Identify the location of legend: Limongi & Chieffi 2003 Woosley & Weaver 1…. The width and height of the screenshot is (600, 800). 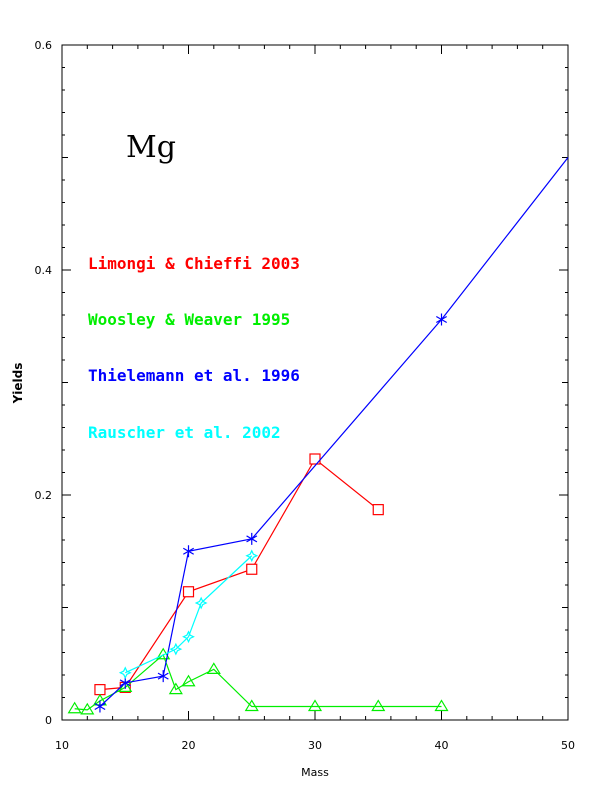
(194, 348).